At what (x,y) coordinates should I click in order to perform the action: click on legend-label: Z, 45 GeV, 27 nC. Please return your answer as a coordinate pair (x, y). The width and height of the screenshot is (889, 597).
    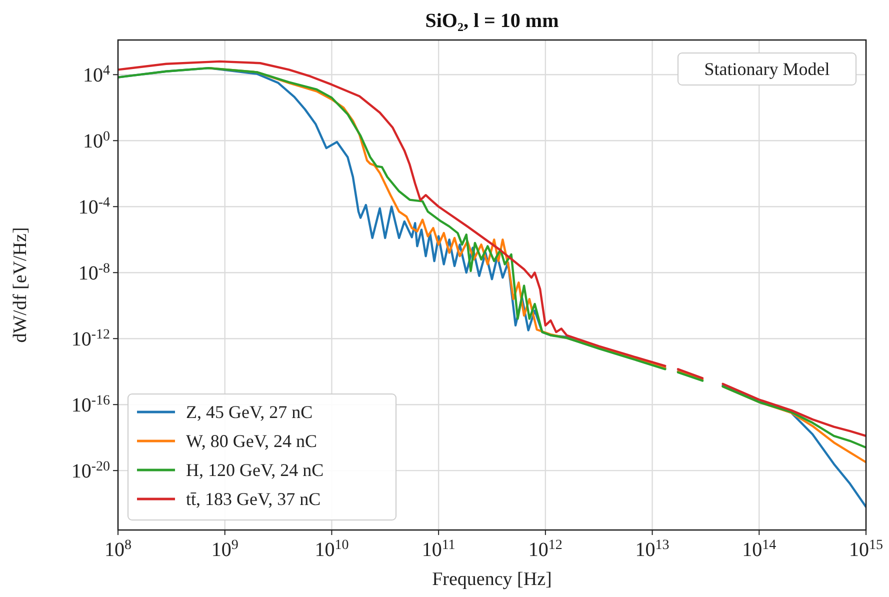
    Looking at the image, I should click on (249, 412).